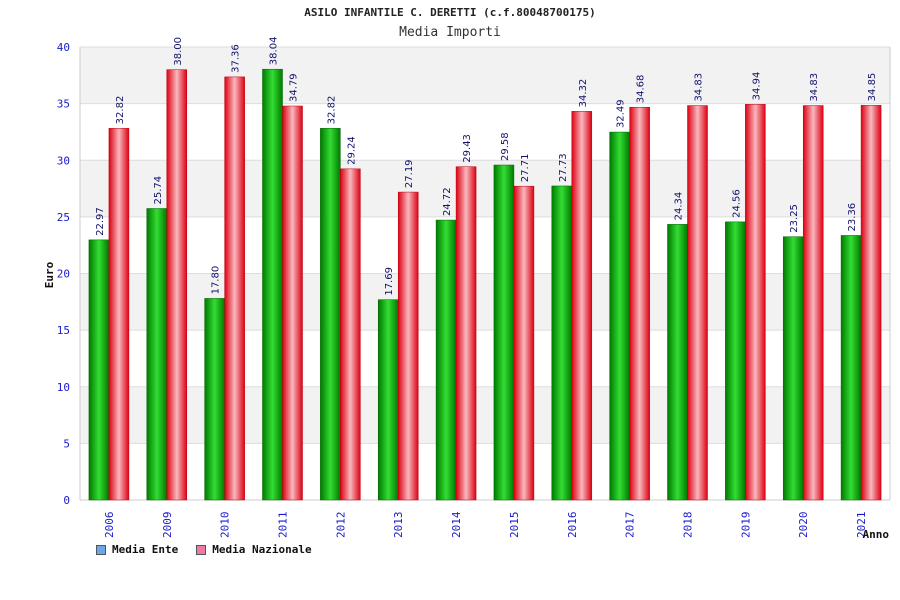 This screenshot has width=900, height=600. Describe the element at coordinates (756, 86) in the screenshot. I see `bar-value-label-nazionale: 34.94` at that location.